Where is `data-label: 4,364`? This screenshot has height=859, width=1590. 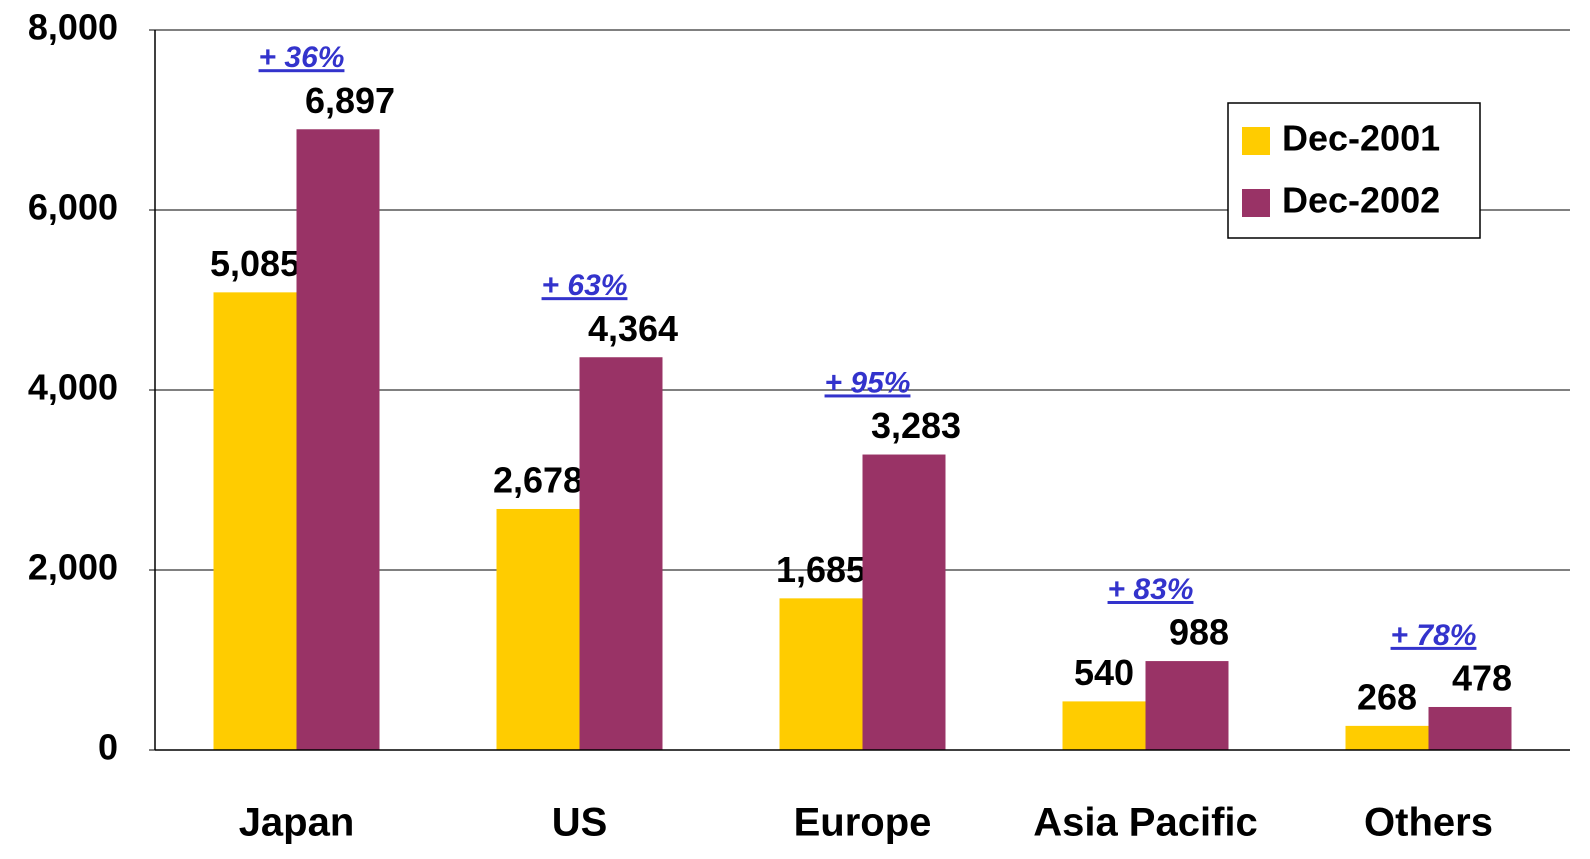 data-label: 4,364 is located at coordinates (633, 328).